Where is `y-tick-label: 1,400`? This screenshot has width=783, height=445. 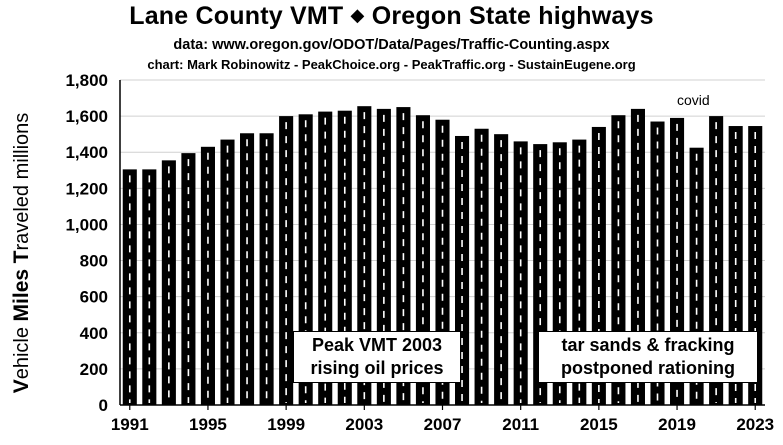 y-tick-label: 1,400 is located at coordinates (86, 152).